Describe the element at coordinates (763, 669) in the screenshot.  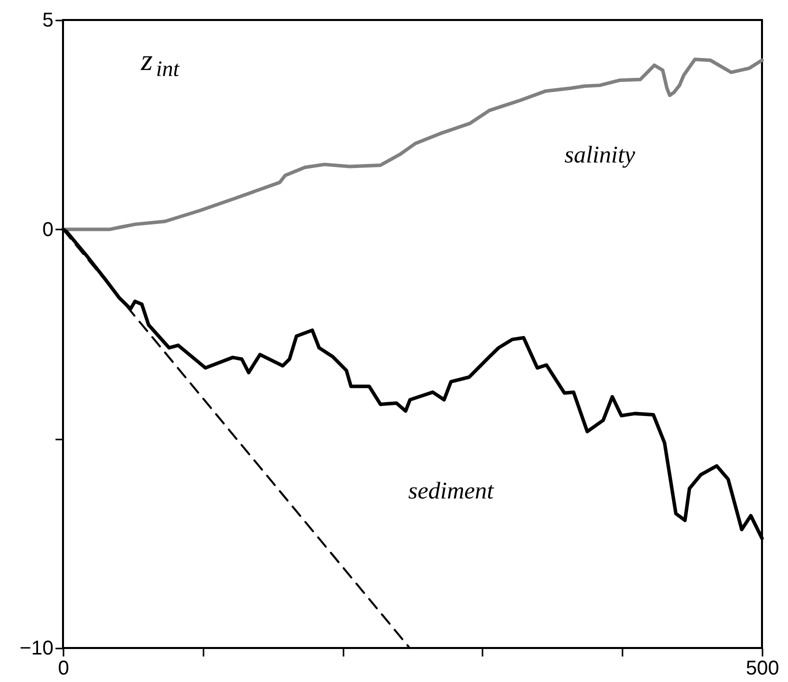
I see `x-tick-label: 500` at that location.